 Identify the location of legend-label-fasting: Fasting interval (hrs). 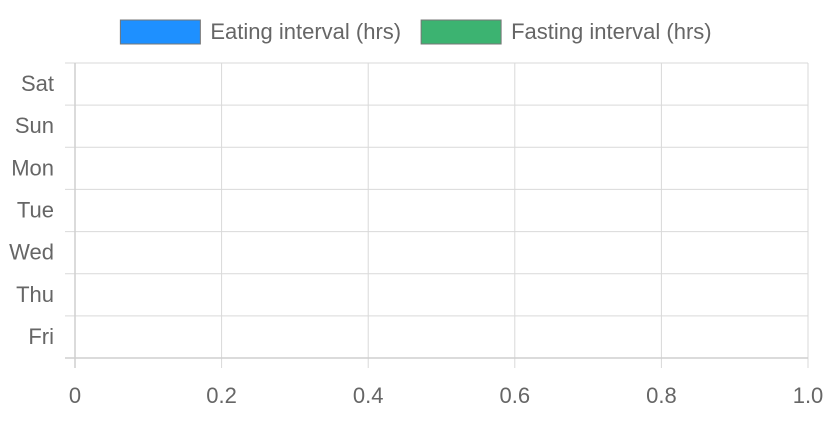
(611, 31).